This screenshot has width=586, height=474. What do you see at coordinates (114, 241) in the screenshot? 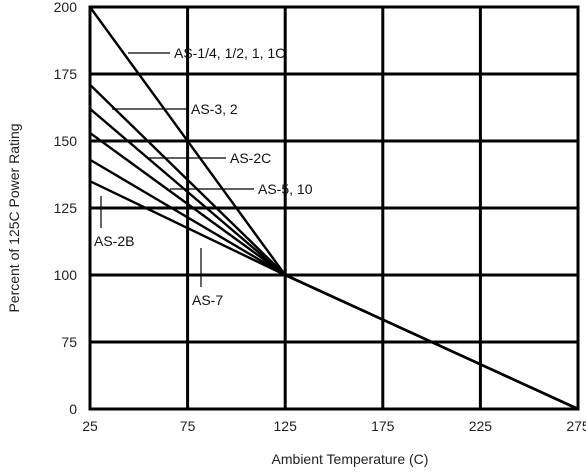
I see `series-label-as-2b: AS-2B` at bounding box center [114, 241].